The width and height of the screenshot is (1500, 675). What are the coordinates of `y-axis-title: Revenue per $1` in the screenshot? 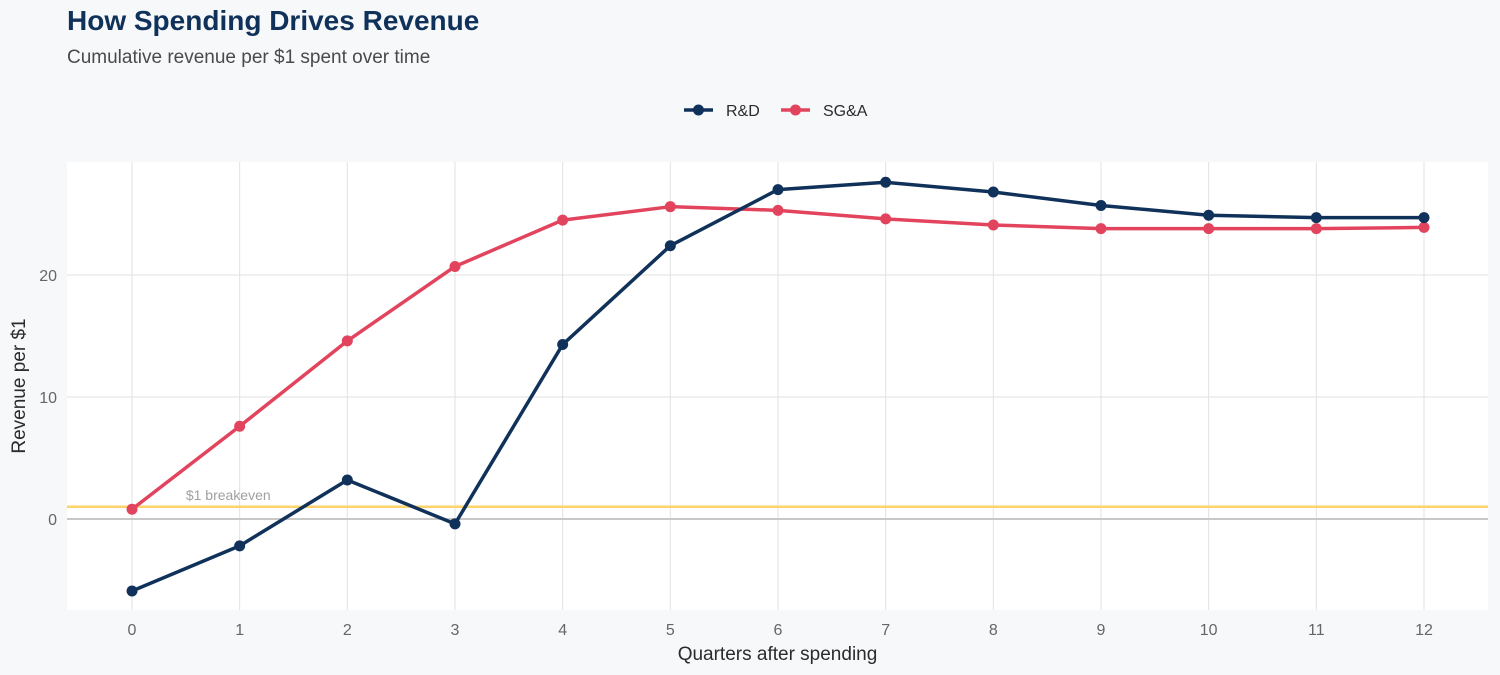 It's located at (19, 385).